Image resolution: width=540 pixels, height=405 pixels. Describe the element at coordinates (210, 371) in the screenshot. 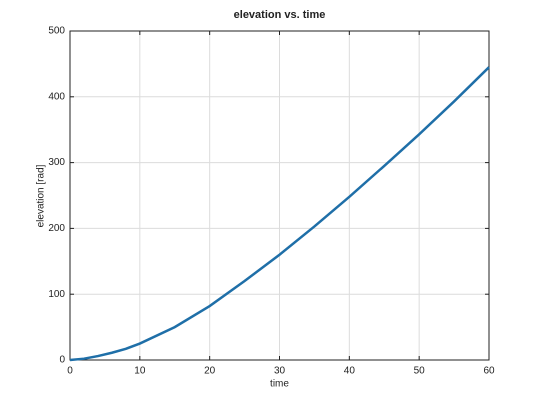

I see `x-tick-label: 20` at that location.